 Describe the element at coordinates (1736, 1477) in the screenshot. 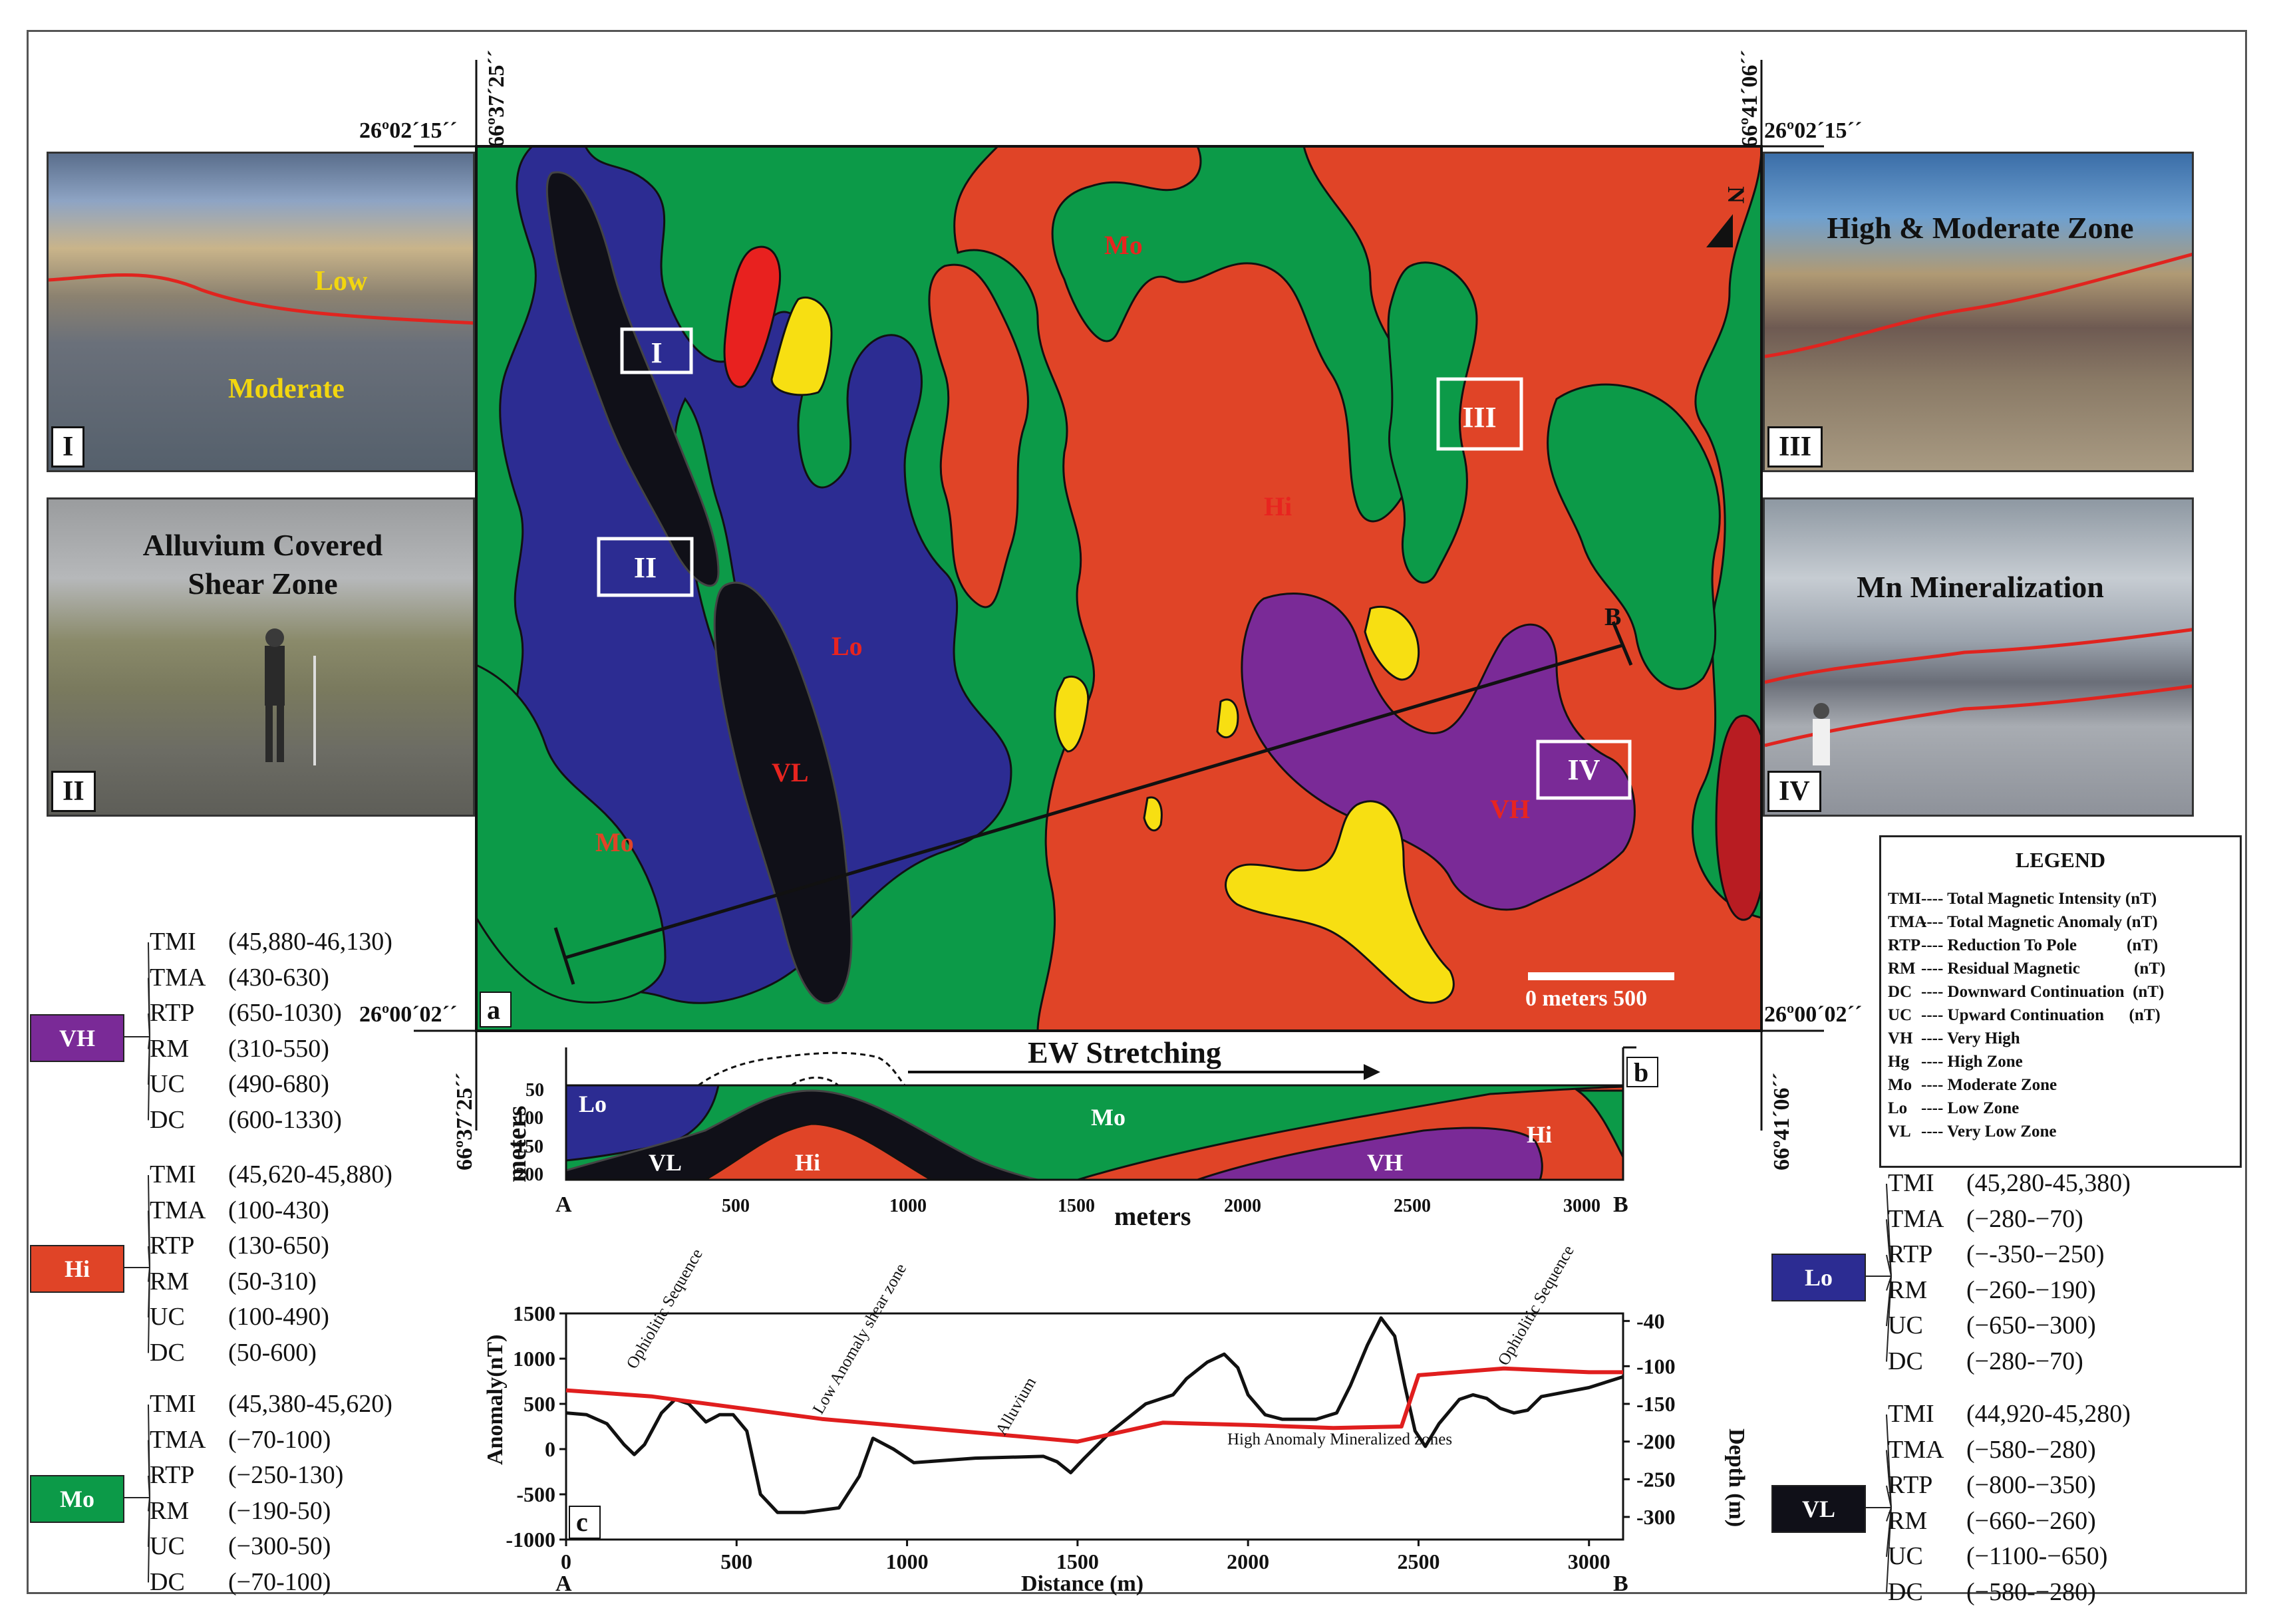

I see `chart-y2label: Depth (m)` at that location.